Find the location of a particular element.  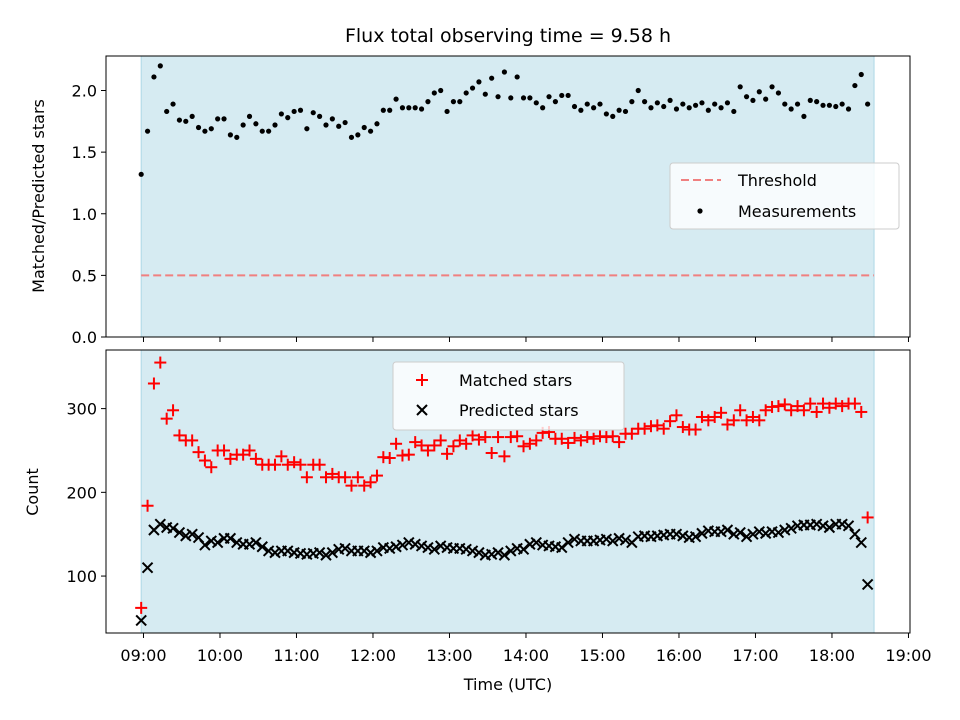

top-x-ticks is located at coordinates (525, 339).